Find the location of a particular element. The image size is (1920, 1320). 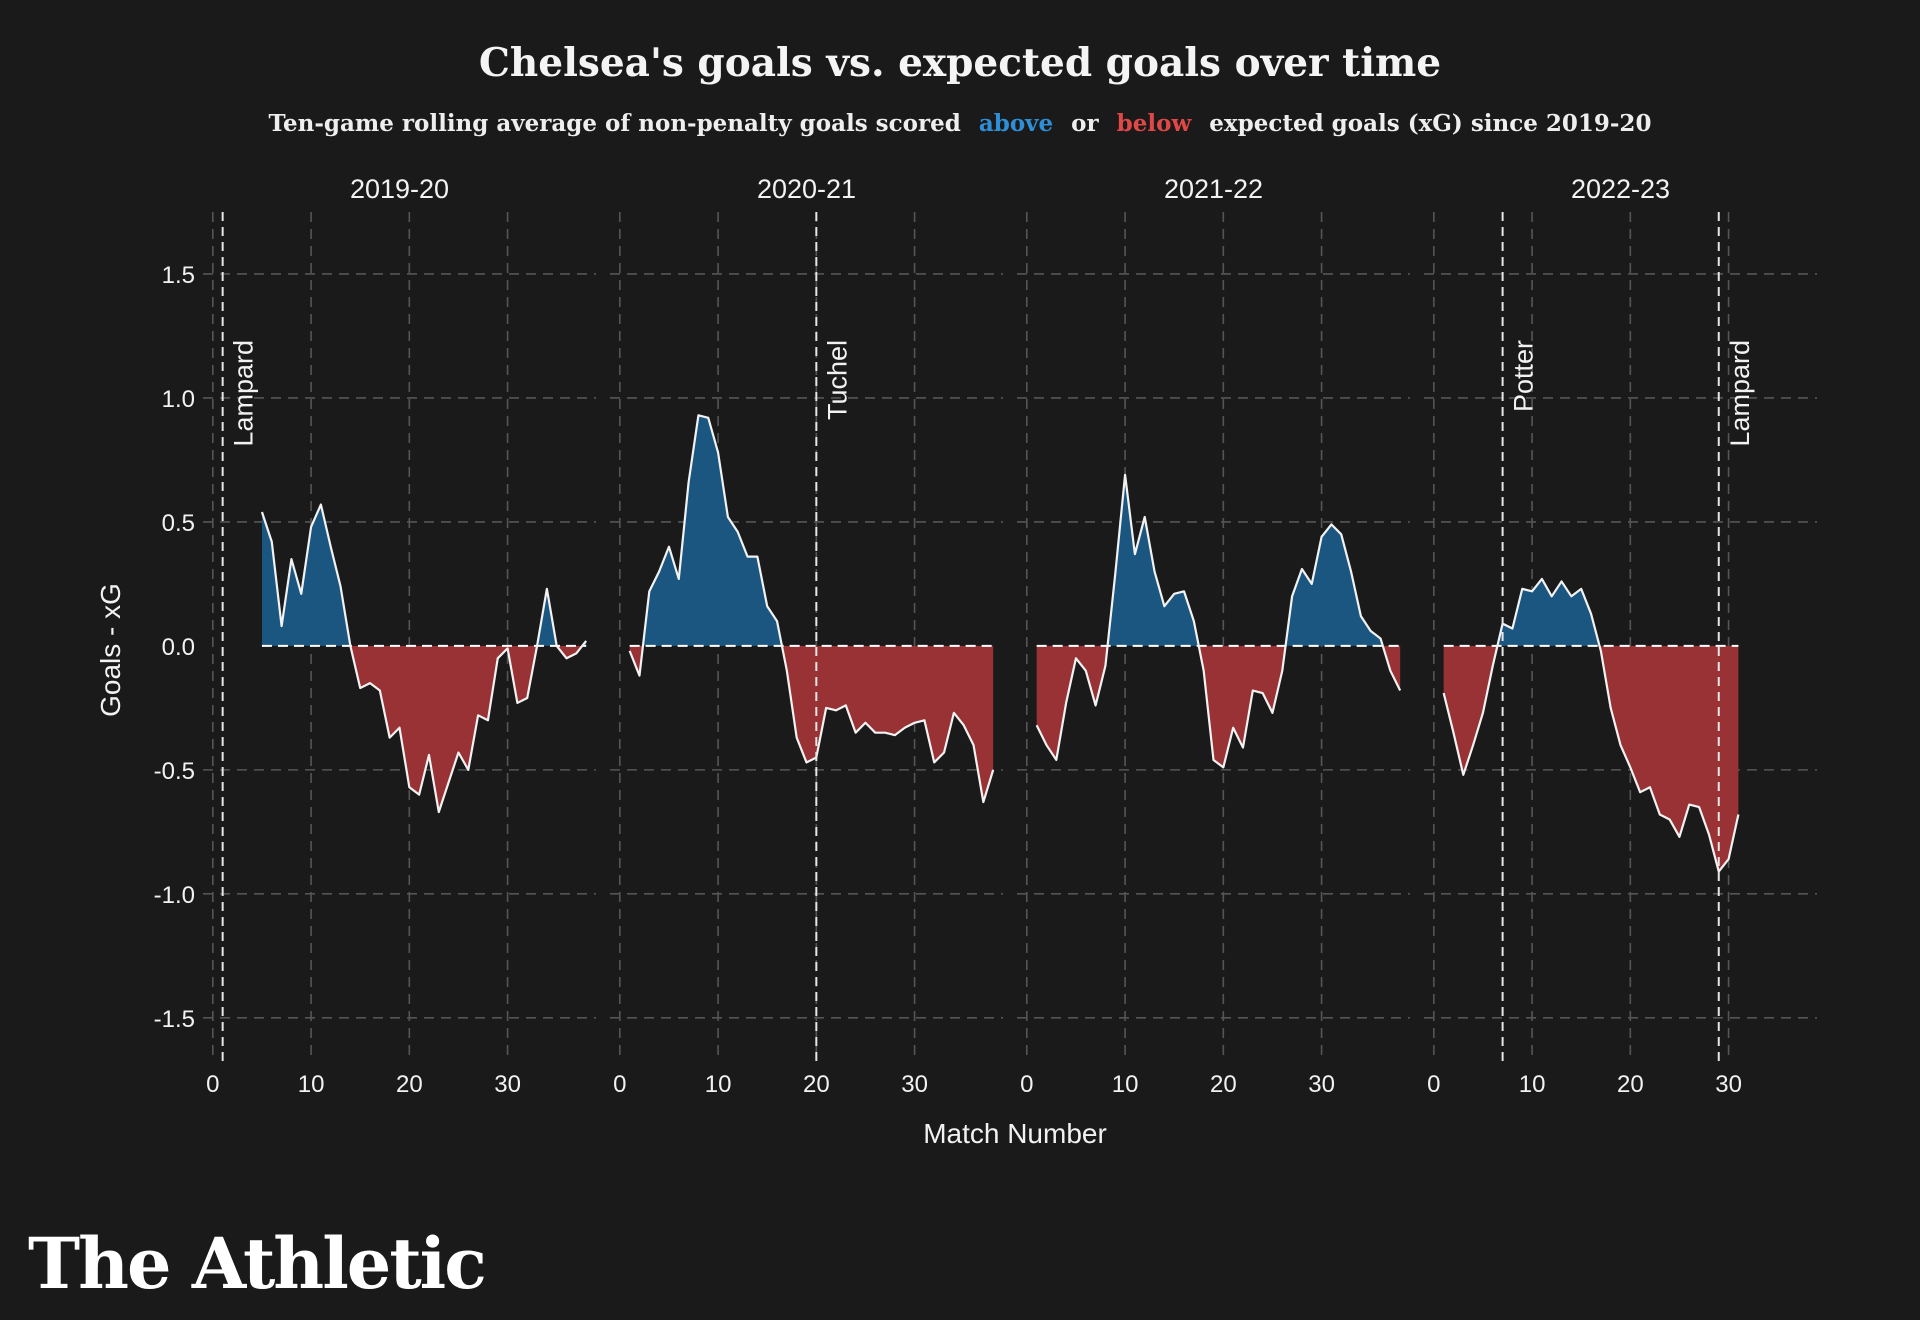

y-axis-title: Goals - xG is located at coordinates (110, 650).